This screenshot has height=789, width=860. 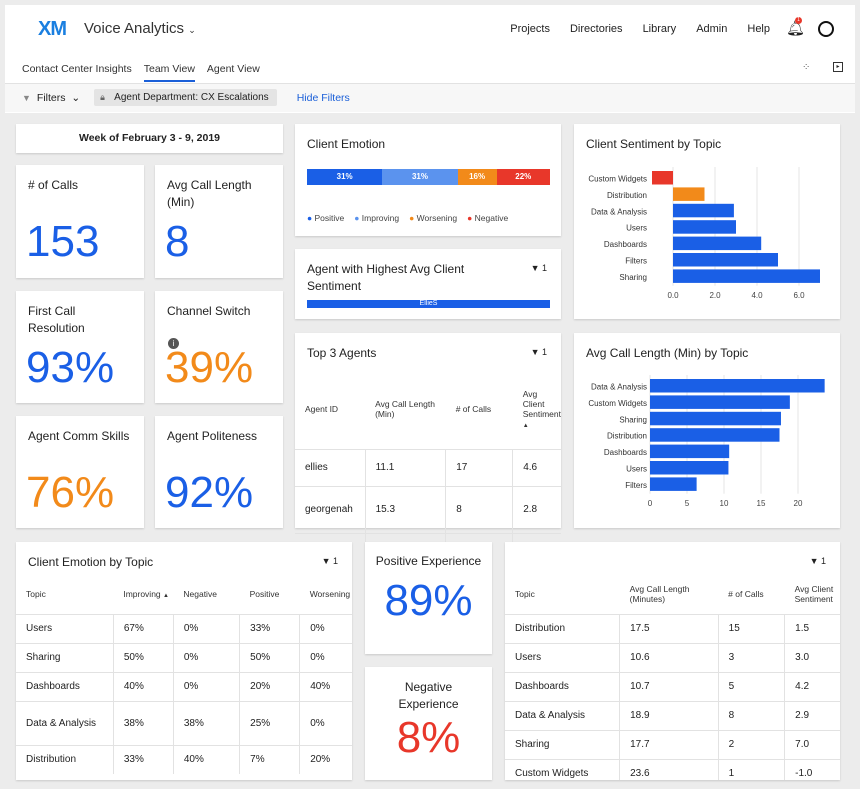 What do you see at coordinates (640, 29) in the screenshot?
I see `main-nav: Projects Directories Library Admin Help` at bounding box center [640, 29].